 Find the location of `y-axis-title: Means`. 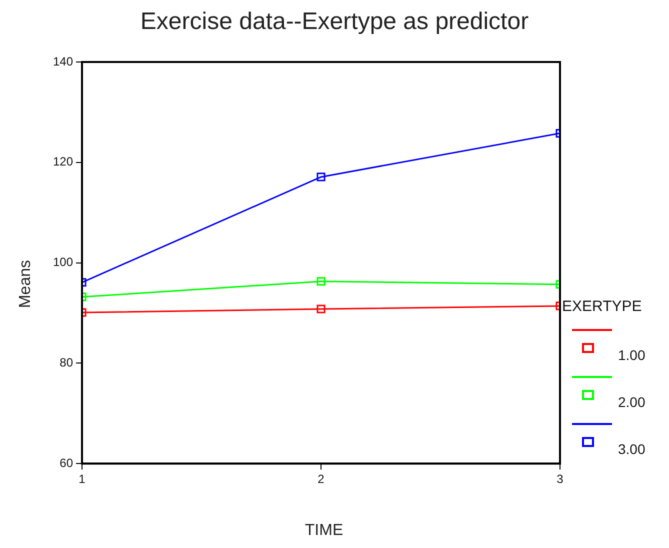

y-axis-title: Means is located at coordinates (26, 284).